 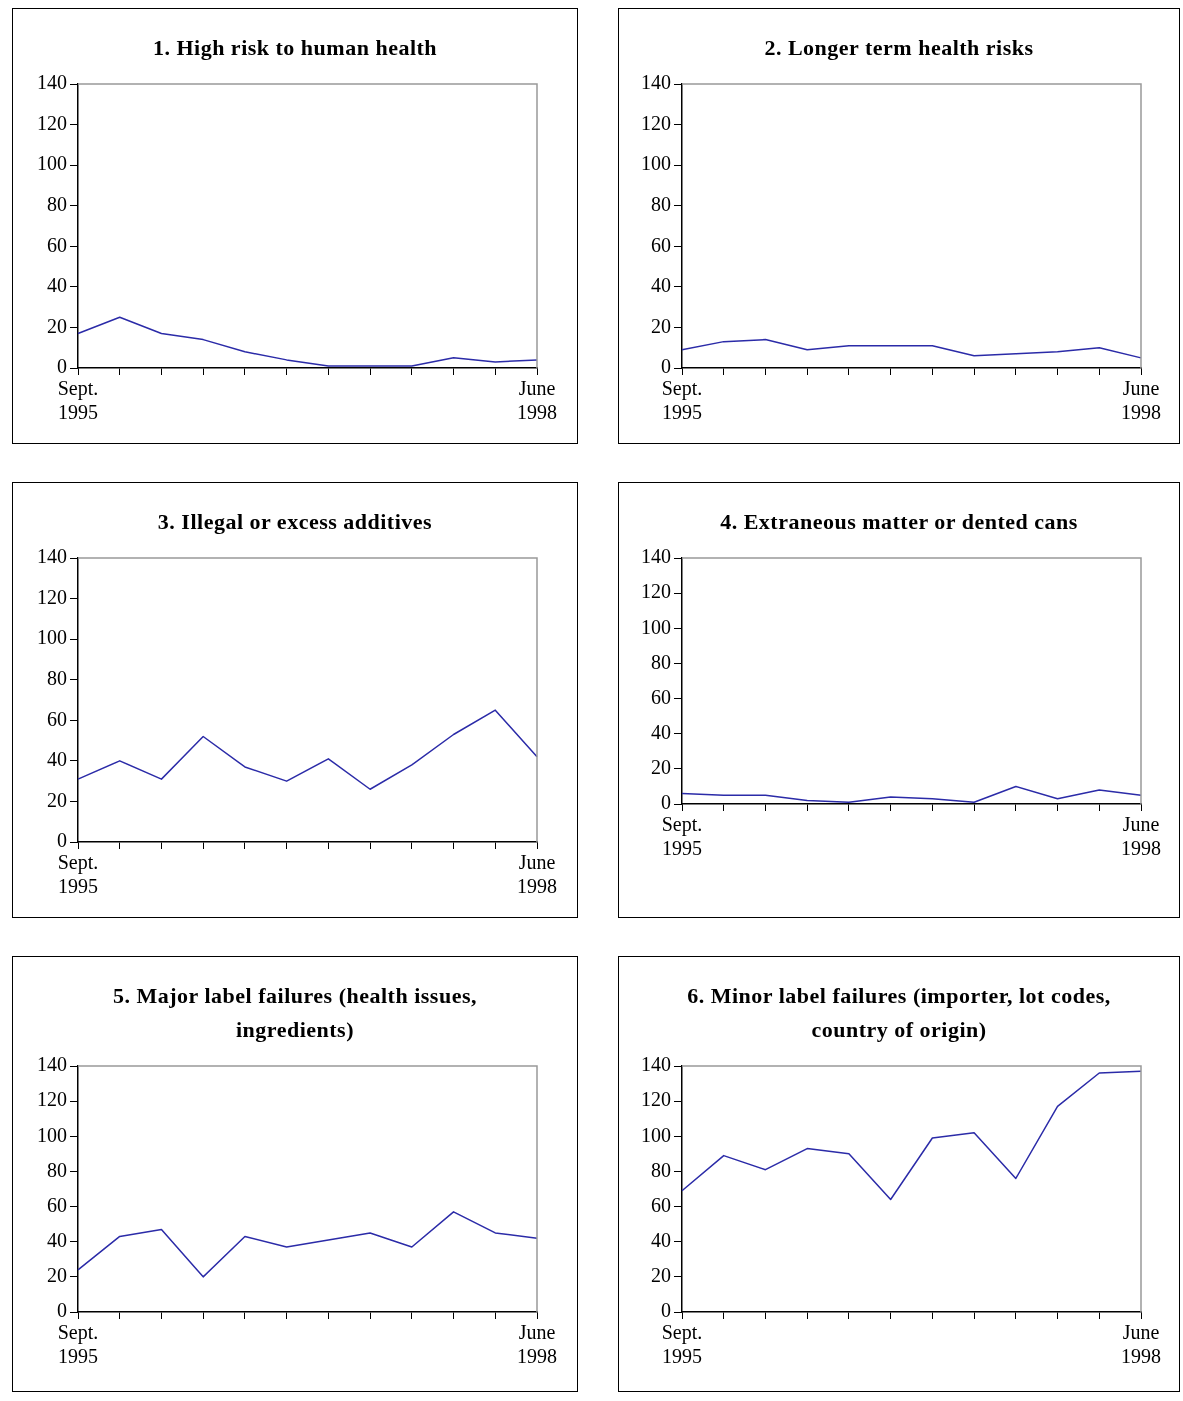 What do you see at coordinates (295, 48) in the screenshot?
I see `chart-title: 1. High risk to human health` at bounding box center [295, 48].